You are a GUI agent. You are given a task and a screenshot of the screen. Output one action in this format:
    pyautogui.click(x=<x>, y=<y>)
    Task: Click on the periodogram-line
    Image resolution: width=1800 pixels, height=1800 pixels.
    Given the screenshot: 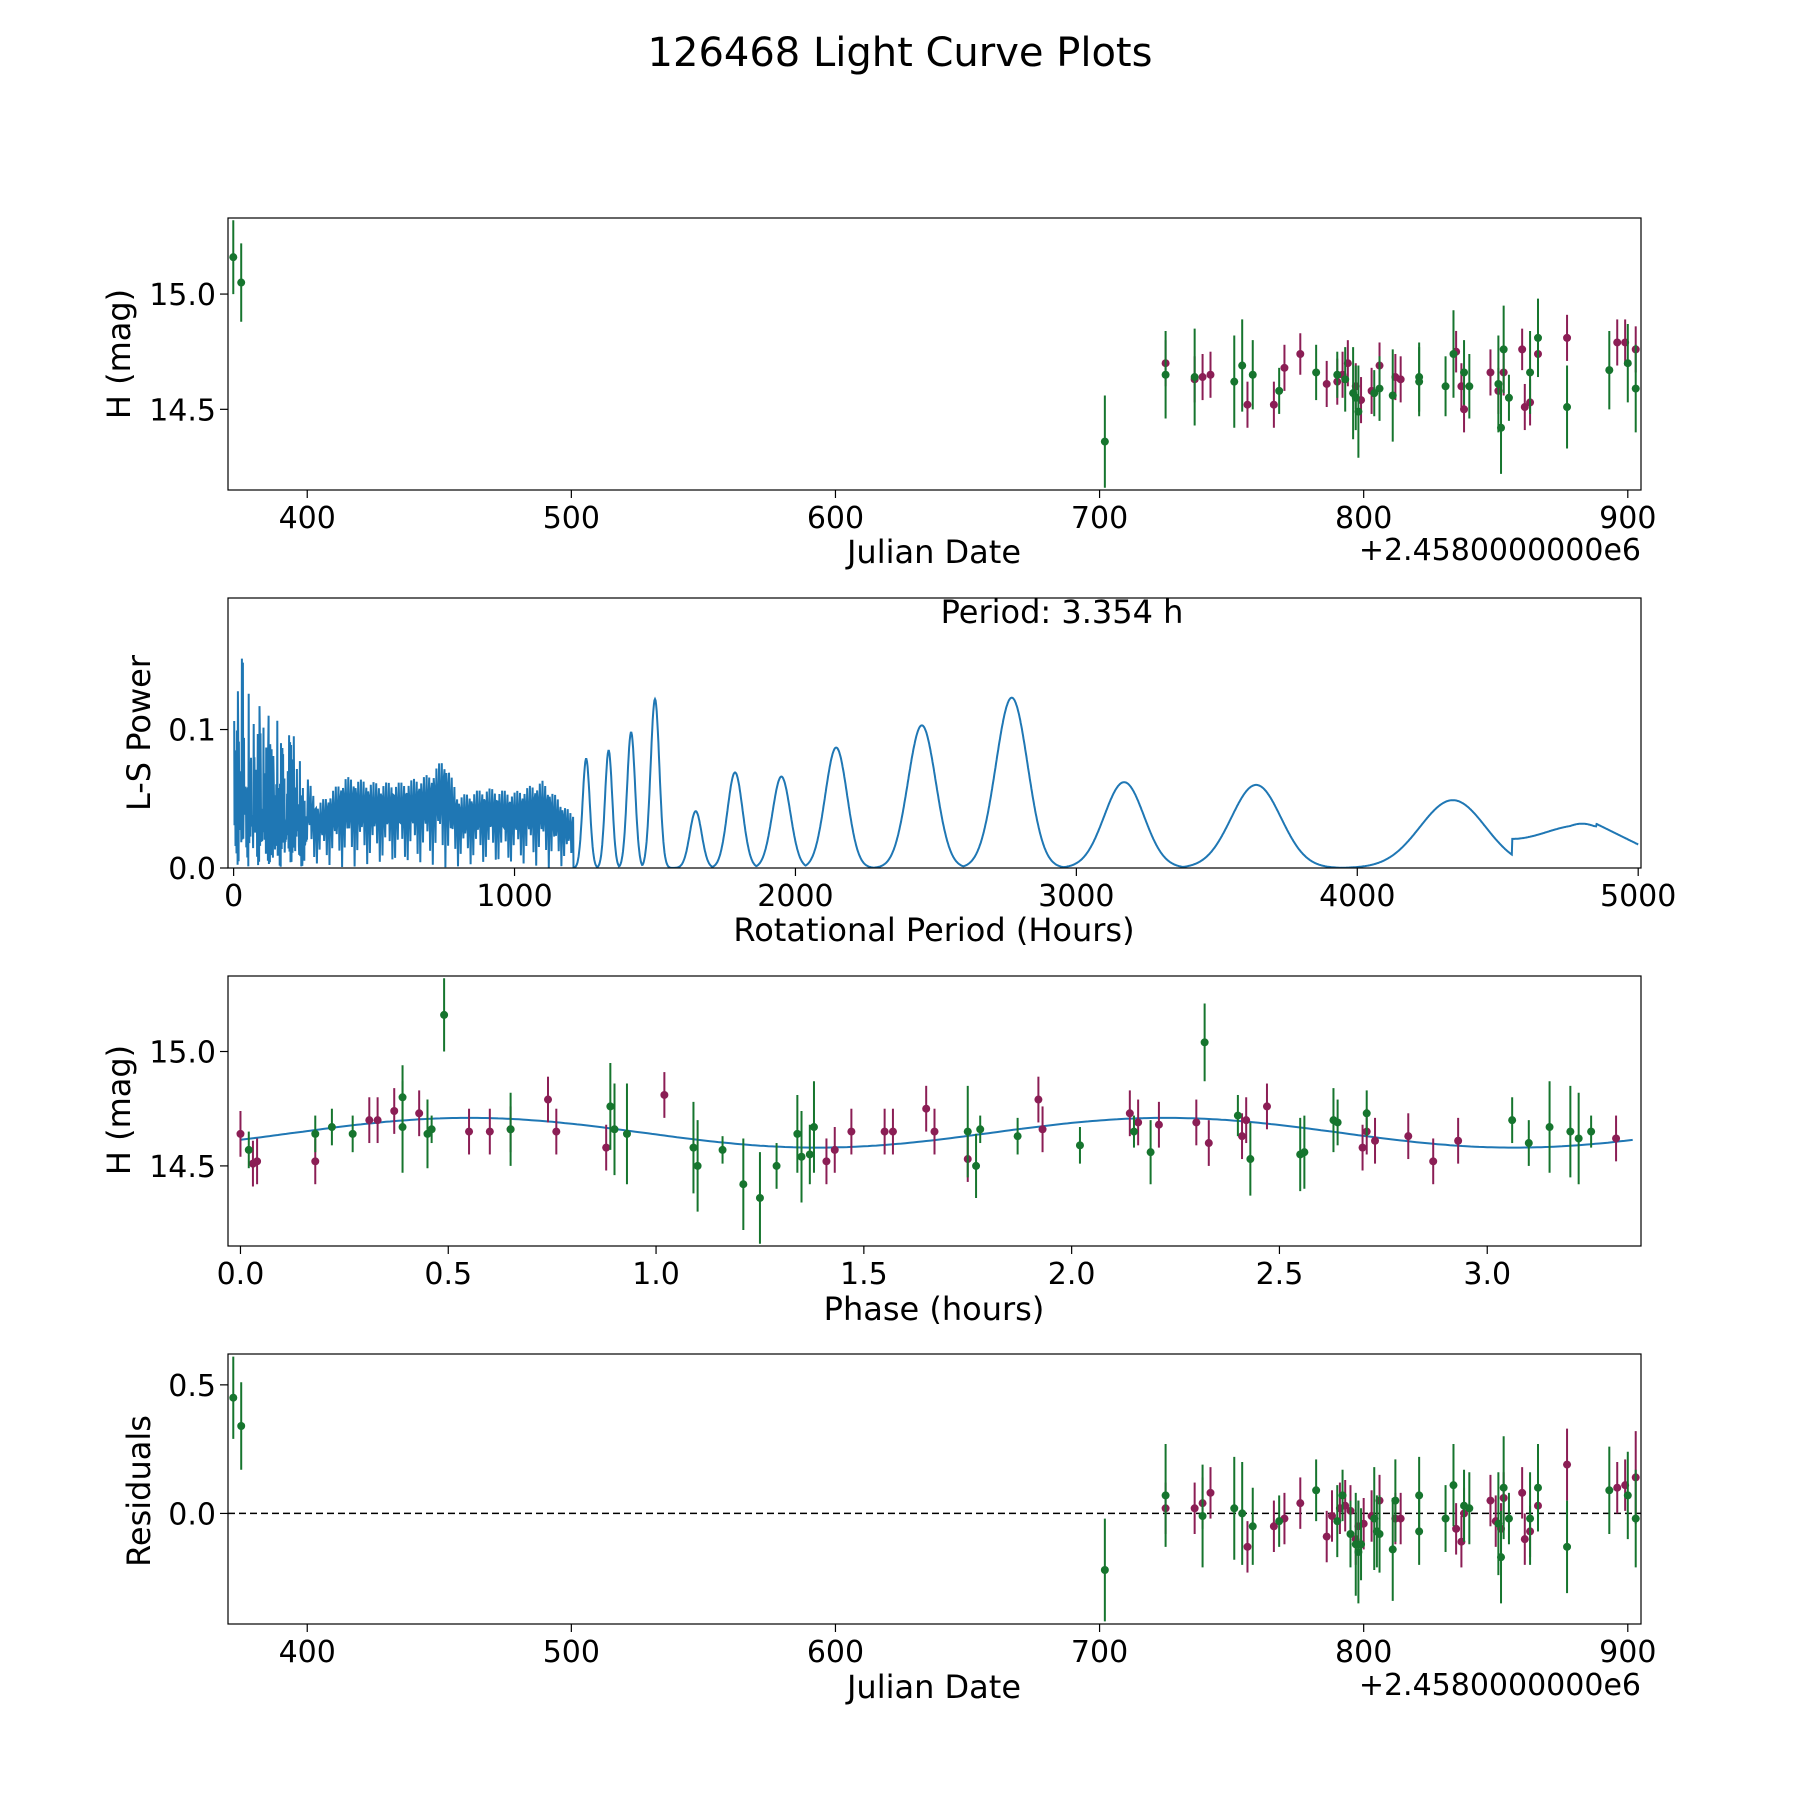 What is the action you would take?
    pyautogui.click(x=936, y=763)
    